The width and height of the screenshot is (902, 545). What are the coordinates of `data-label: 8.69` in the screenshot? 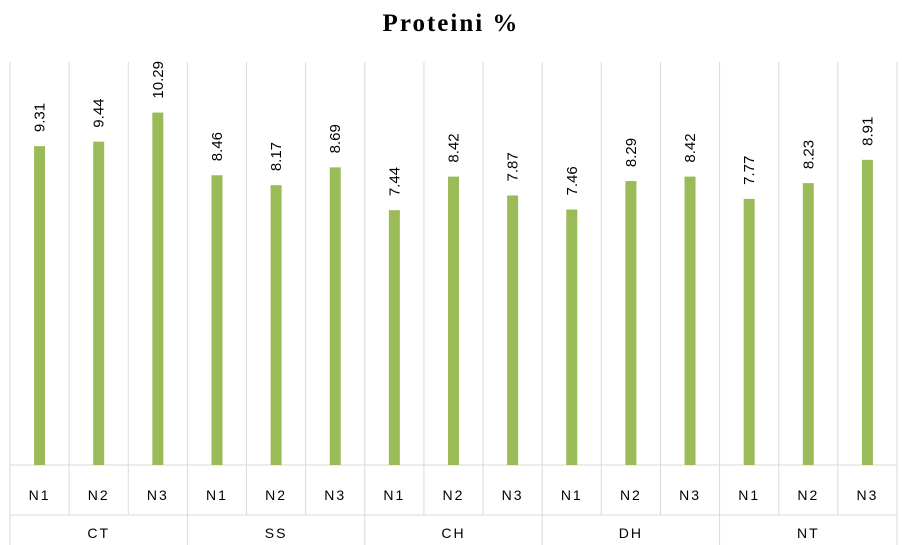 It's located at (335, 138).